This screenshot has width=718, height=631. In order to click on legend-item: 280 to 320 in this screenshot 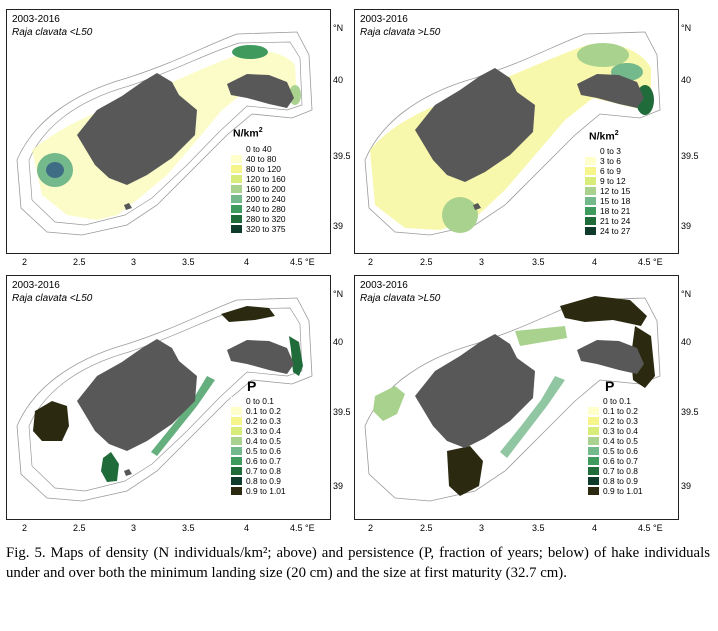, I will do `click(258, 219)`.